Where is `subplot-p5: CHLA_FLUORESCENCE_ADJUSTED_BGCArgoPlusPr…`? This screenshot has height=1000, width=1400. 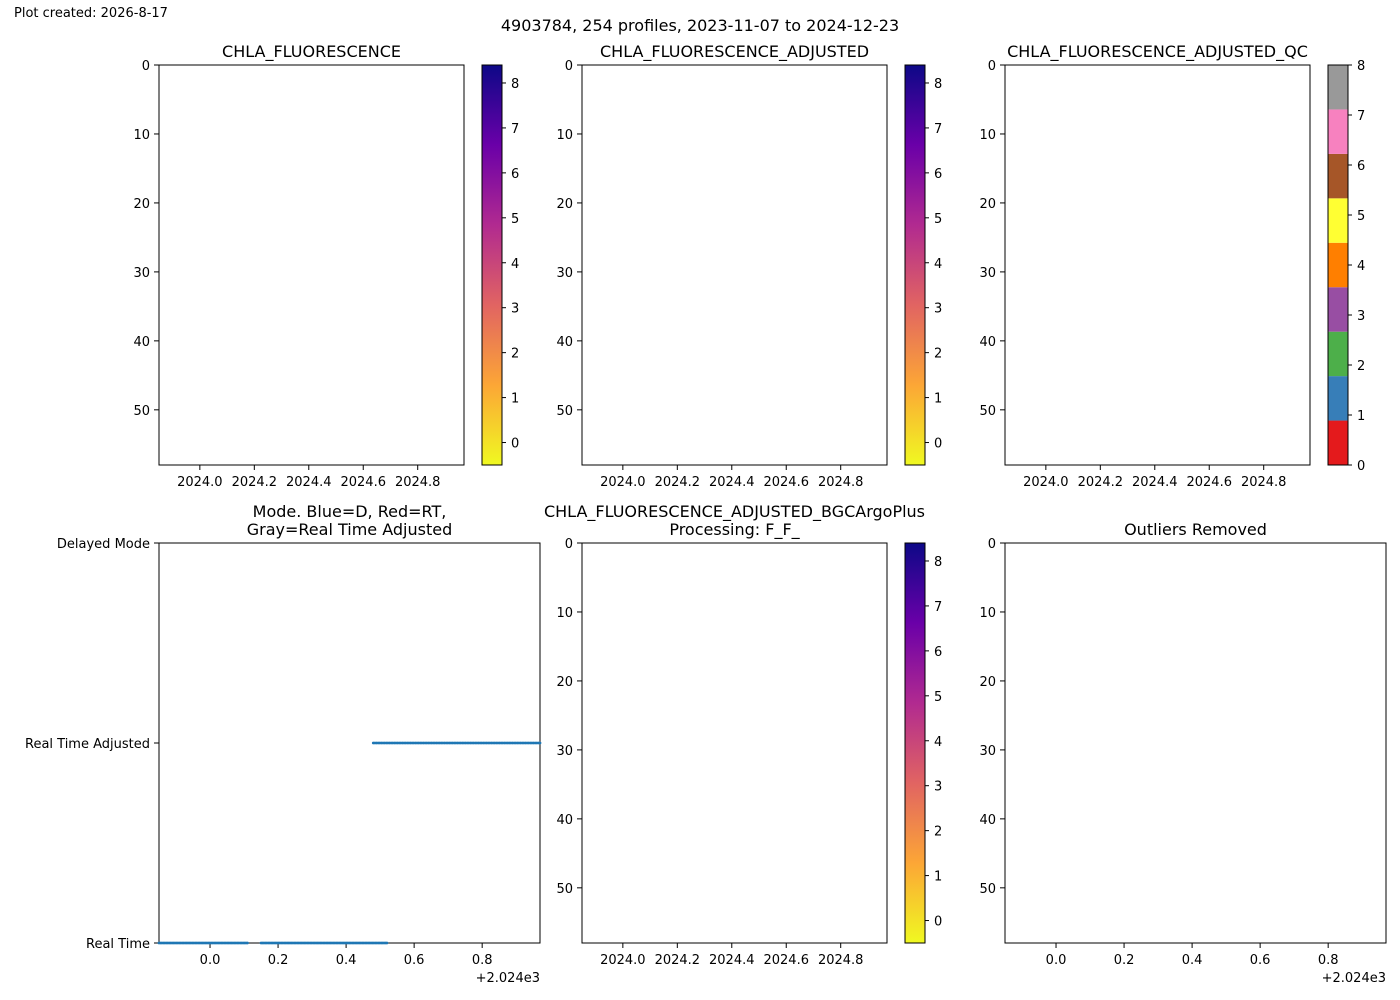 subplot-p5: CHLA_FLUORESCENCE_ADJUSTED_BGCArgoPlusPr… is located at coordinates (743, 735).